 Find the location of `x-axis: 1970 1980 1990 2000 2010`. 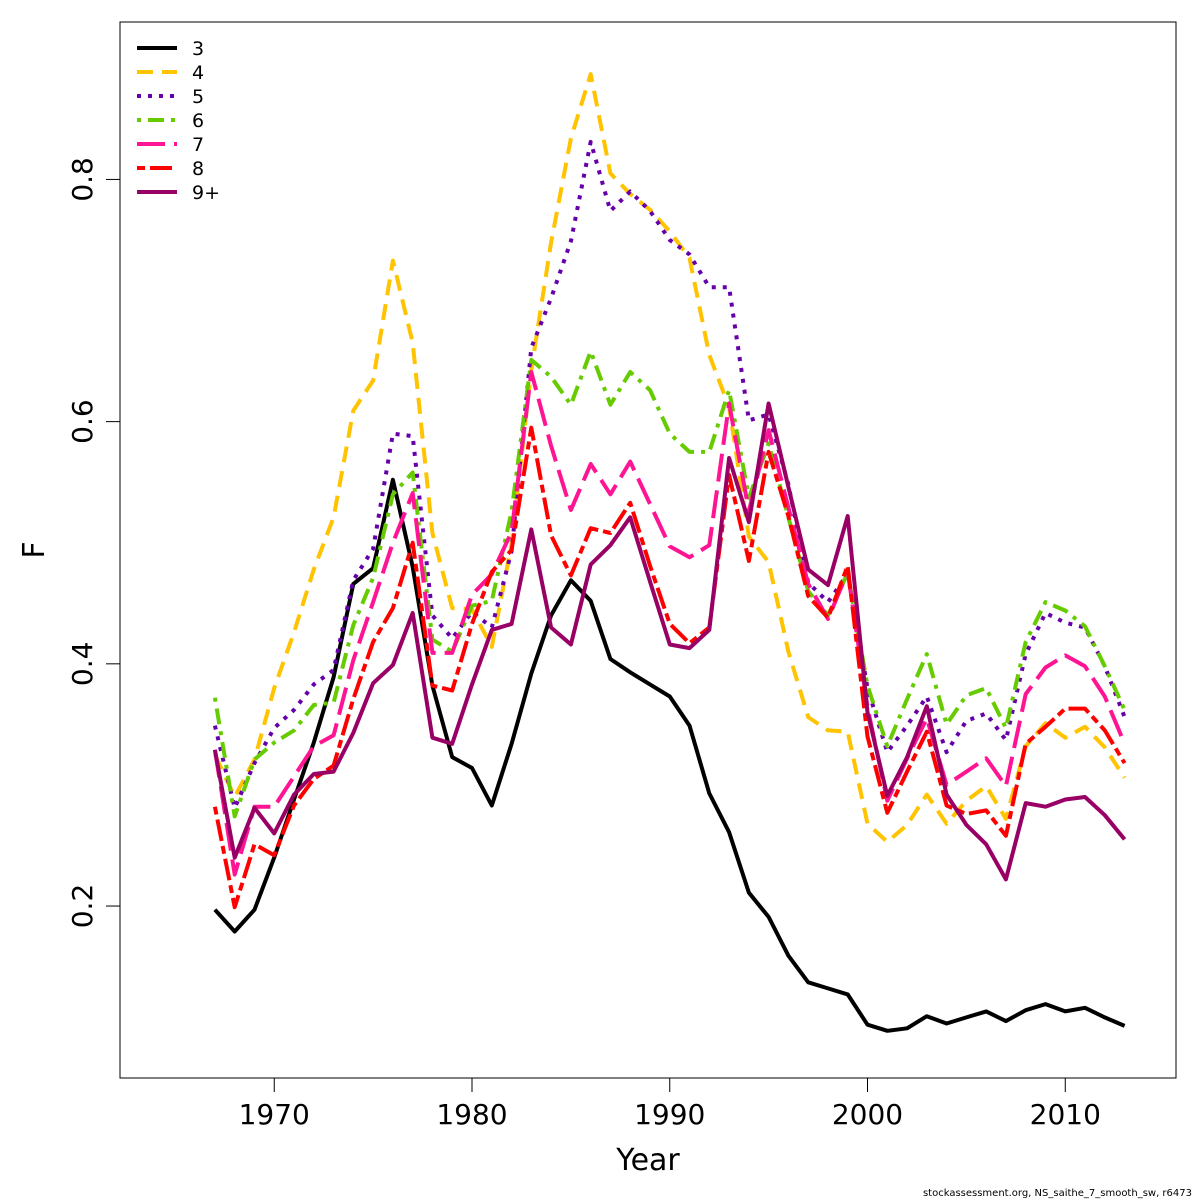

x-axis: 1970 1980 1990 2000 2010 is located at coordinates (670, 1104).